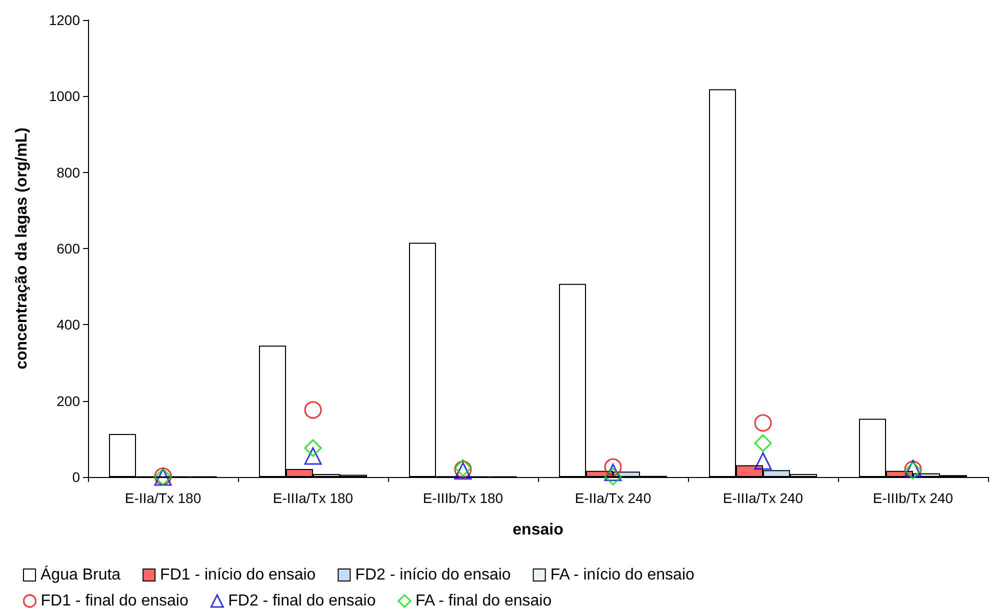 The image size is (992, 610). I want to click on y-tick-label: 1200, so click(64, 20).